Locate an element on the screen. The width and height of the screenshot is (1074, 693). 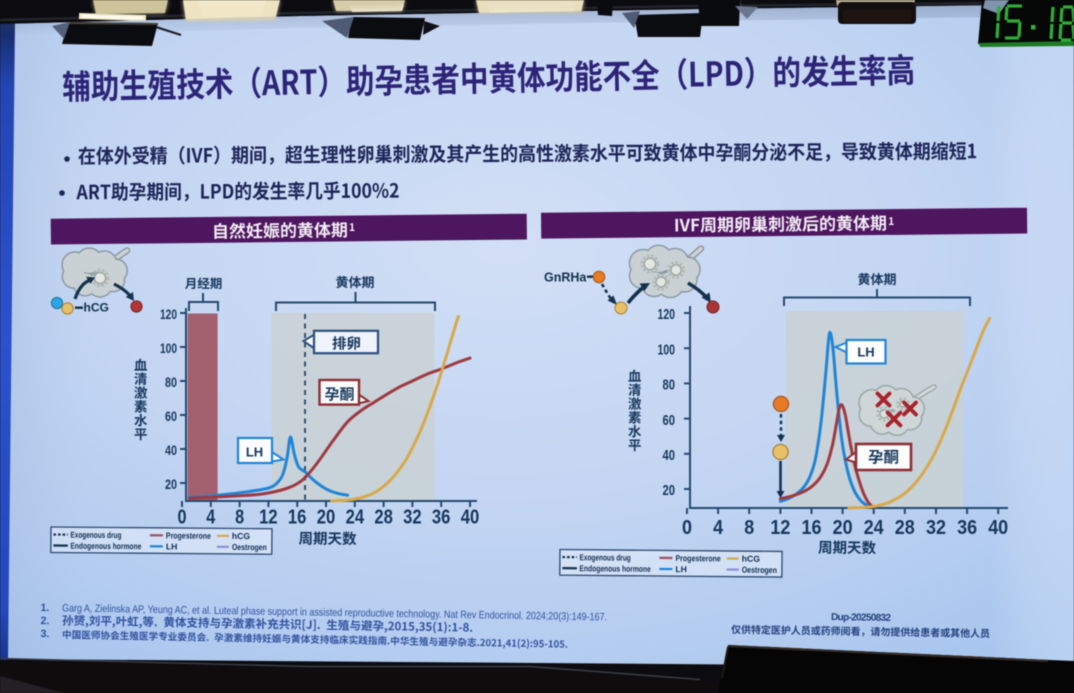
svg-text: 1. is located at coordinates (44, 608).